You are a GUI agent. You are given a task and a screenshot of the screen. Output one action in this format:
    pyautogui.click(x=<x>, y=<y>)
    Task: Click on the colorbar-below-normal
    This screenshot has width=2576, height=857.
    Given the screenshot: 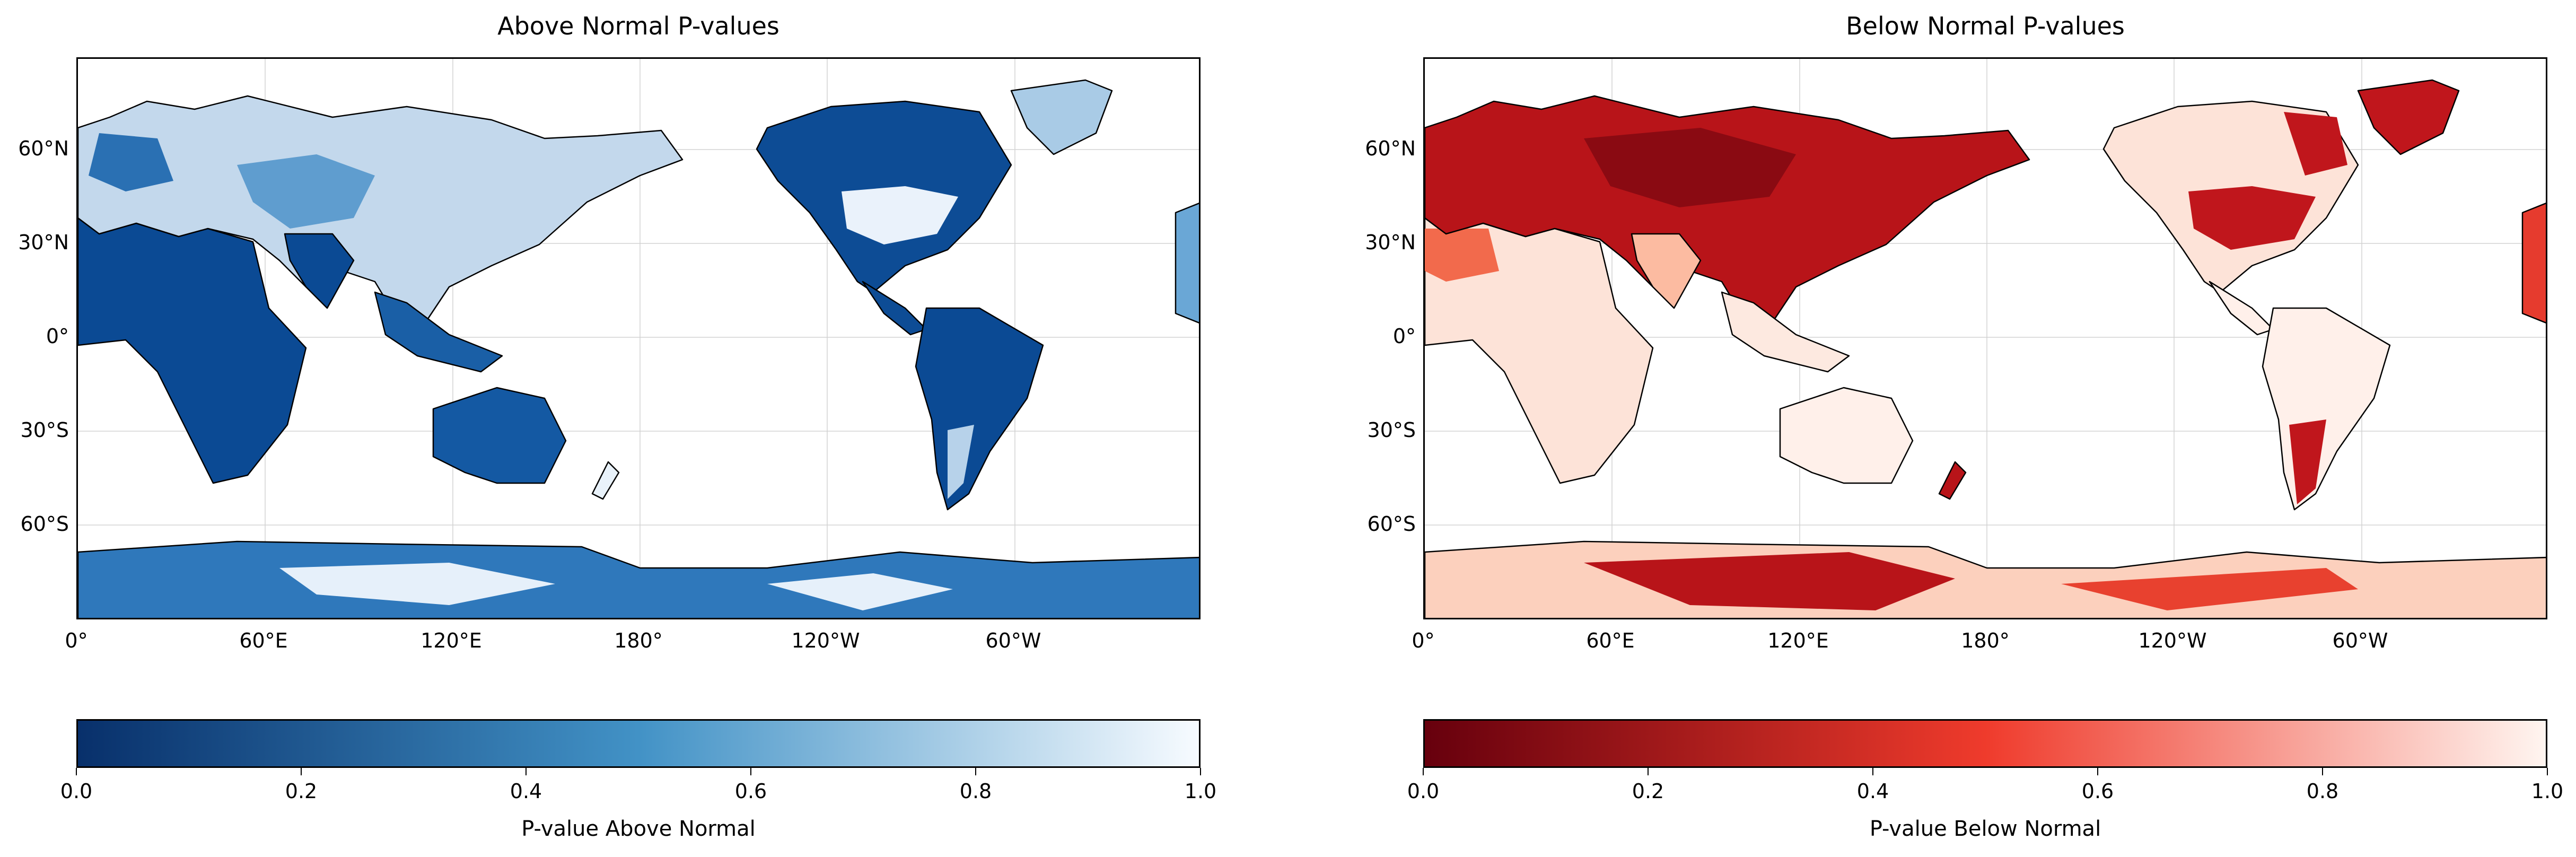 What is the action you would take?
    pyautogui.click(x=1985, y=743)
    